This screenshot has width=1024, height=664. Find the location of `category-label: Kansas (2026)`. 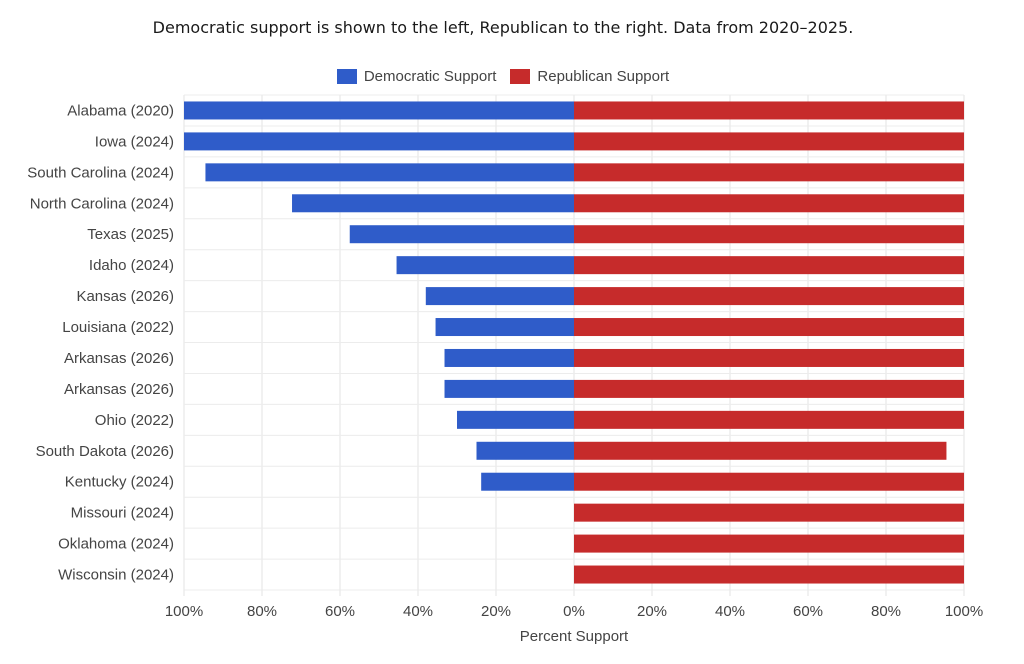

category-label: Kansas (2026) is located at coordinates (125, 296).